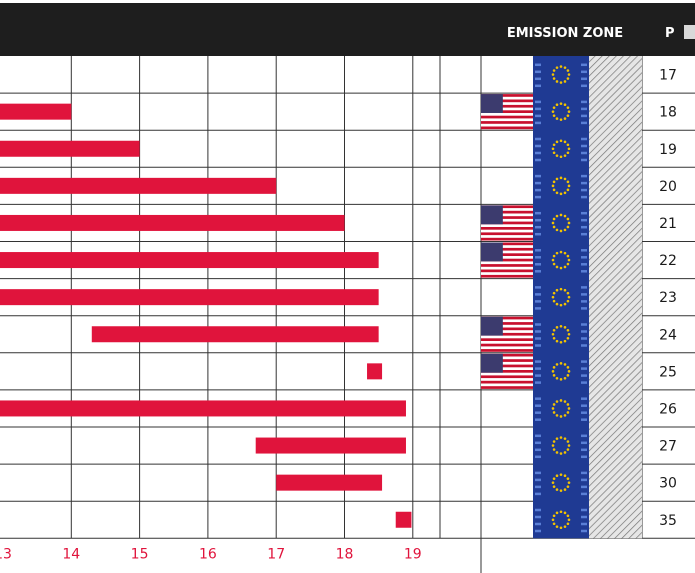  What do you see at coordinates (565, 33) in the screenshot?
I see `emission-zone-header: EMISSION ZONE` at bounding box center [565, 33].